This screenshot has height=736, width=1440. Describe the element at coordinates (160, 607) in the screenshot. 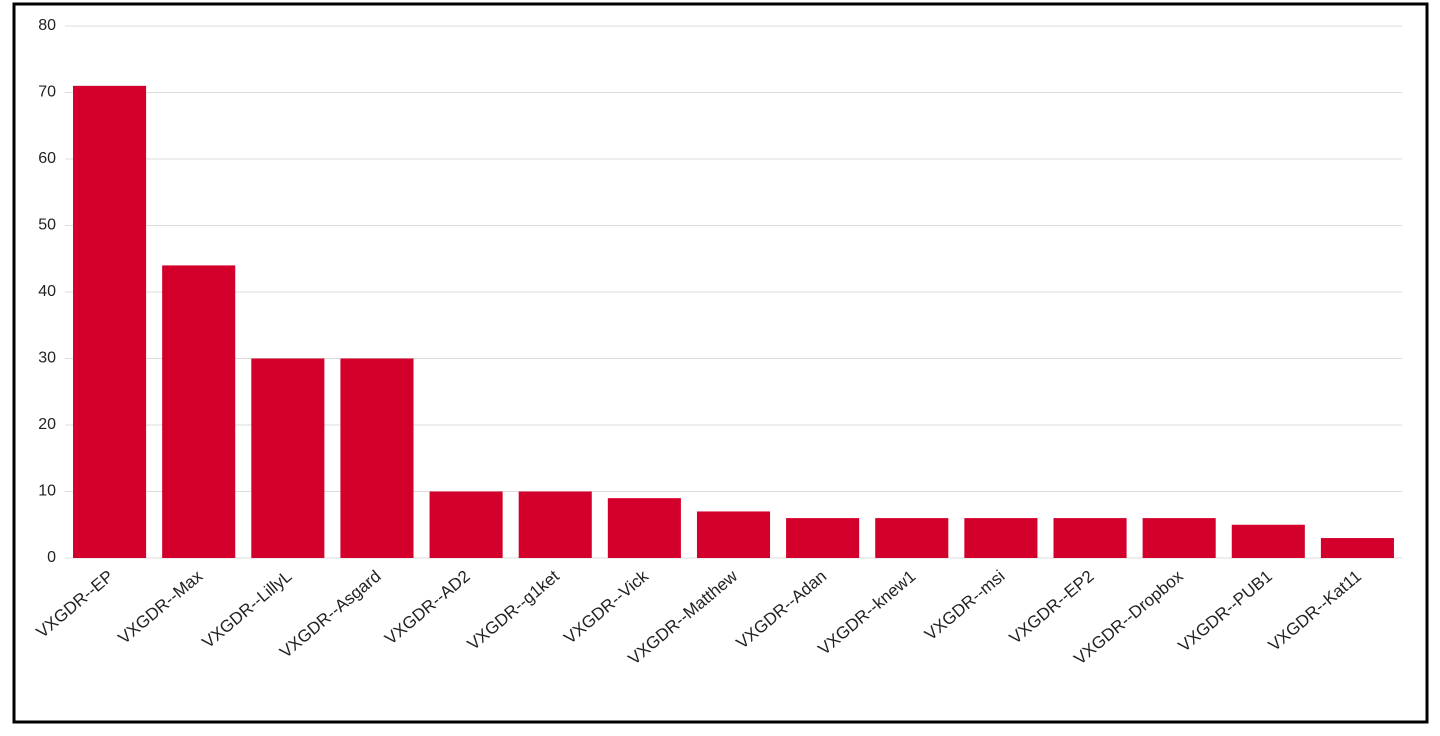

I see `x-tick-label: VXGDR--Max` at that location.